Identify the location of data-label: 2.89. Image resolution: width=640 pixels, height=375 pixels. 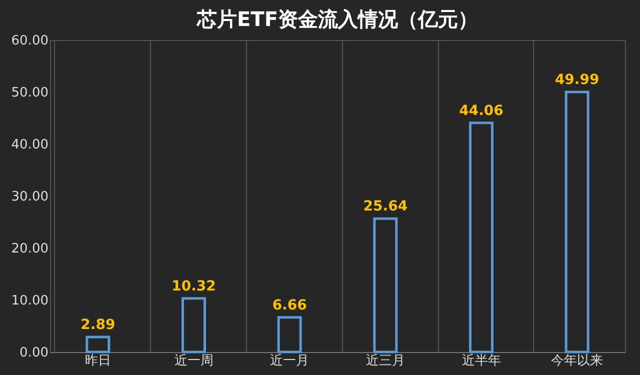
(98, 324).